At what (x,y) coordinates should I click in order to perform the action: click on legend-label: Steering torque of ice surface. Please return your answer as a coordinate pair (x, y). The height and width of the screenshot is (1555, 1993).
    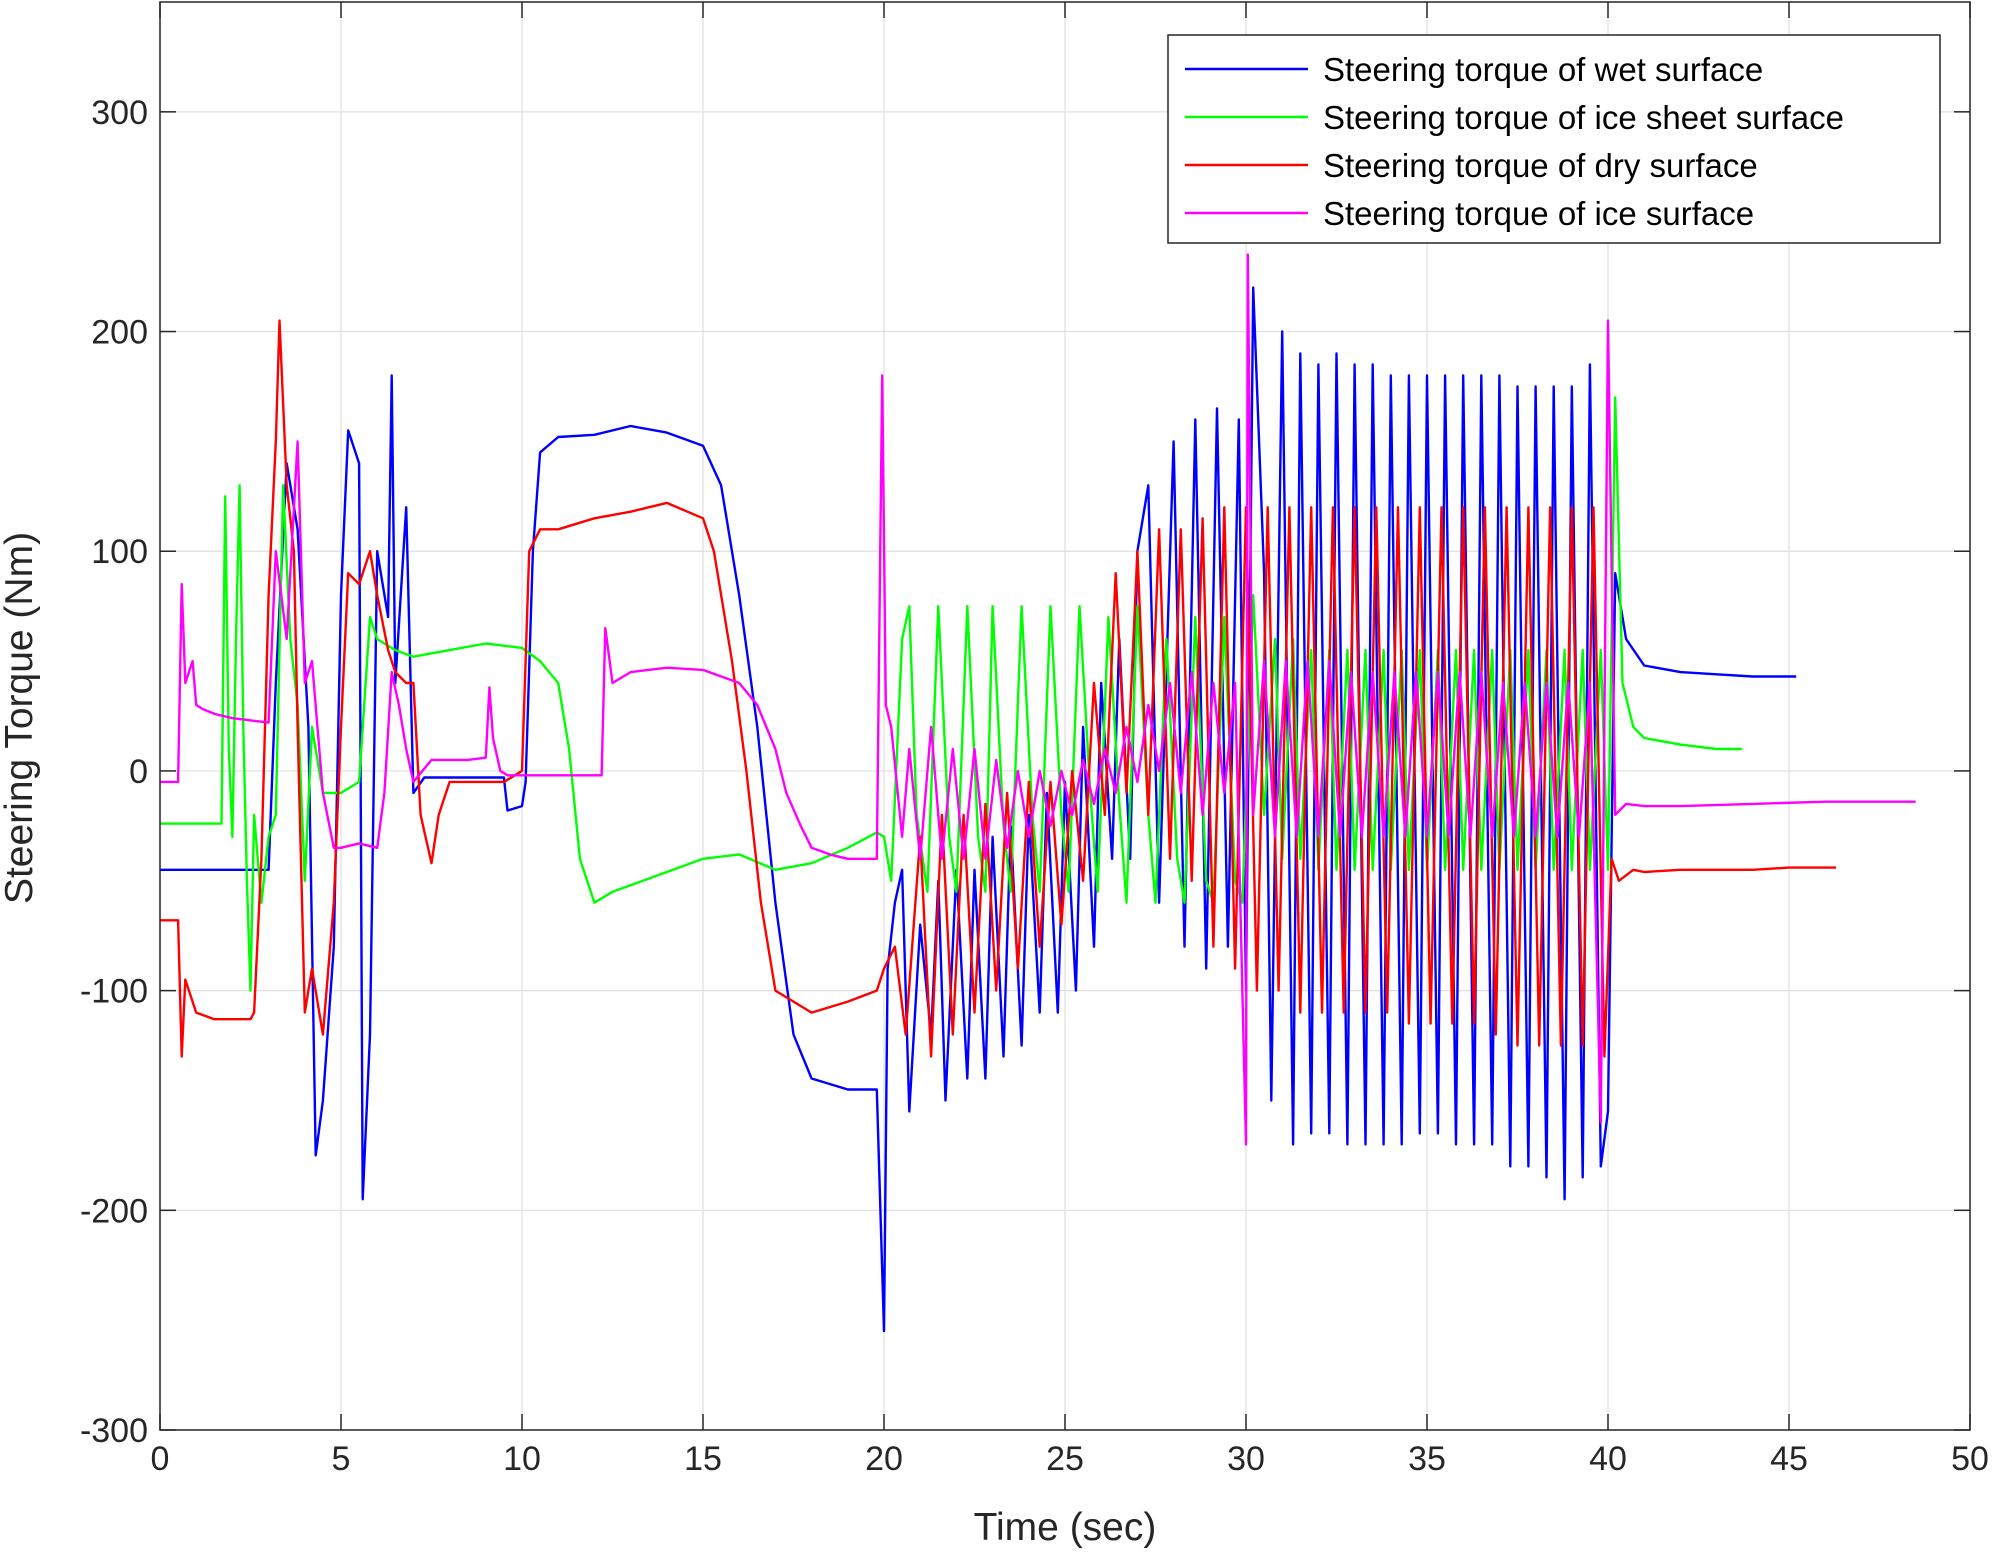
    Looking at the image, I should click on (1538, 213).